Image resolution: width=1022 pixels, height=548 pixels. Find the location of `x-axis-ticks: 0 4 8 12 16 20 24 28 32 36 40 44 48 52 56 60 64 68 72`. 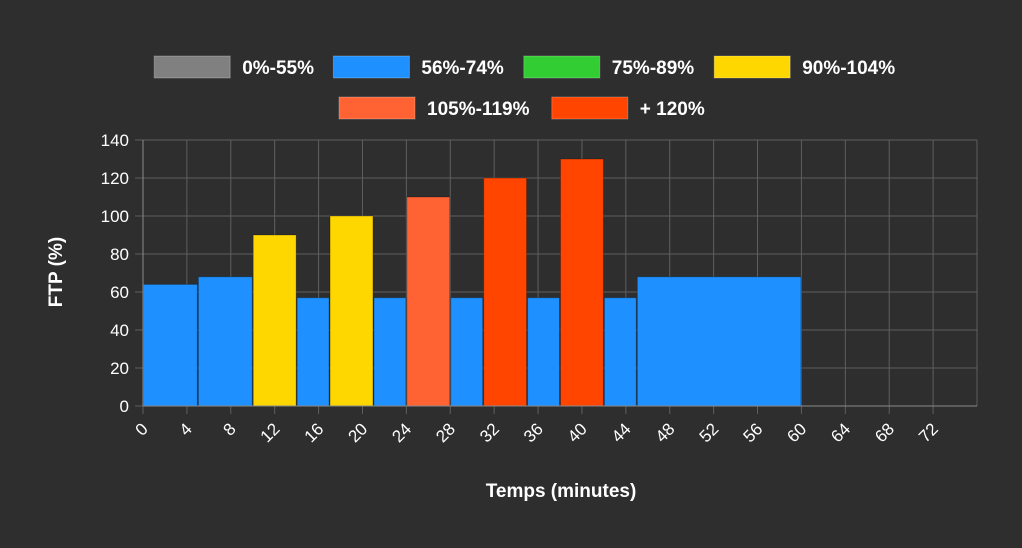

x-axis-ticks: 0 4 8 12 16 20 24 28 32 36 40 44 48 52 56 60 64 68 72 is located at coordinates (537, 432).